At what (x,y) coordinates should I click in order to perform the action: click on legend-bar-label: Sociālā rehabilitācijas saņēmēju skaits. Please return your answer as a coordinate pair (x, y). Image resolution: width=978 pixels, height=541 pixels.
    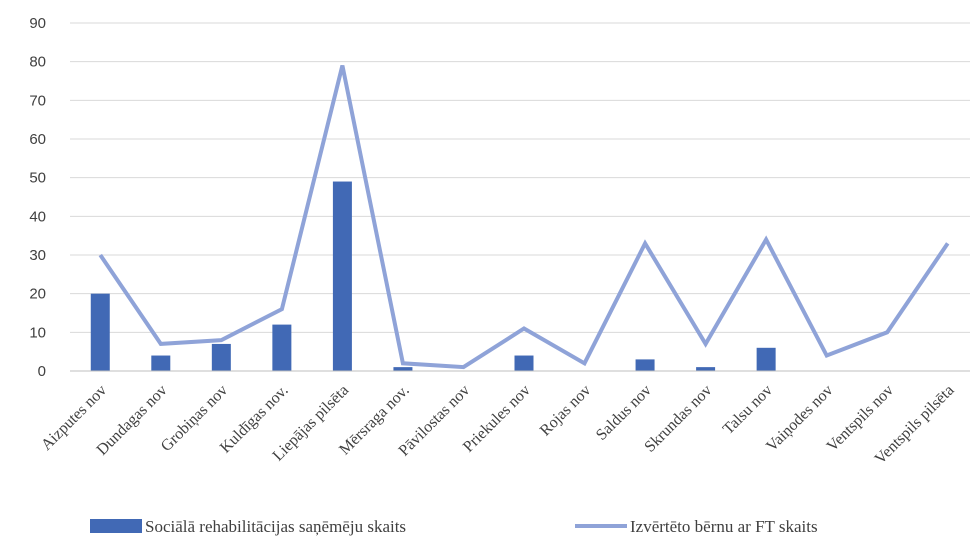
    Looking at the image, I should click on (275, 526).